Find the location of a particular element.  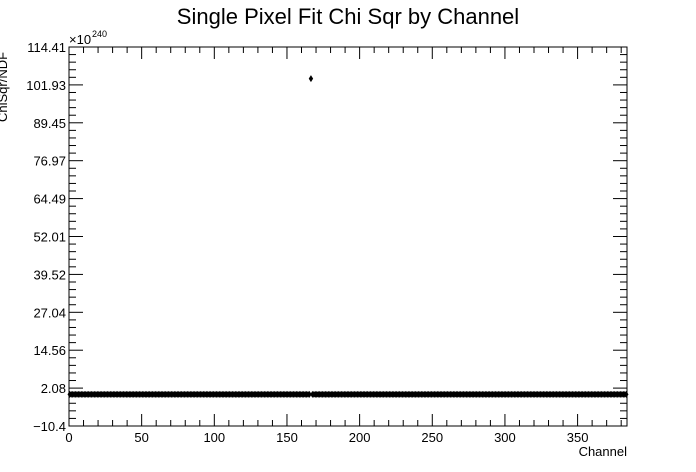

y-tick-label: 2.08 is located at coordinates (53, 388).